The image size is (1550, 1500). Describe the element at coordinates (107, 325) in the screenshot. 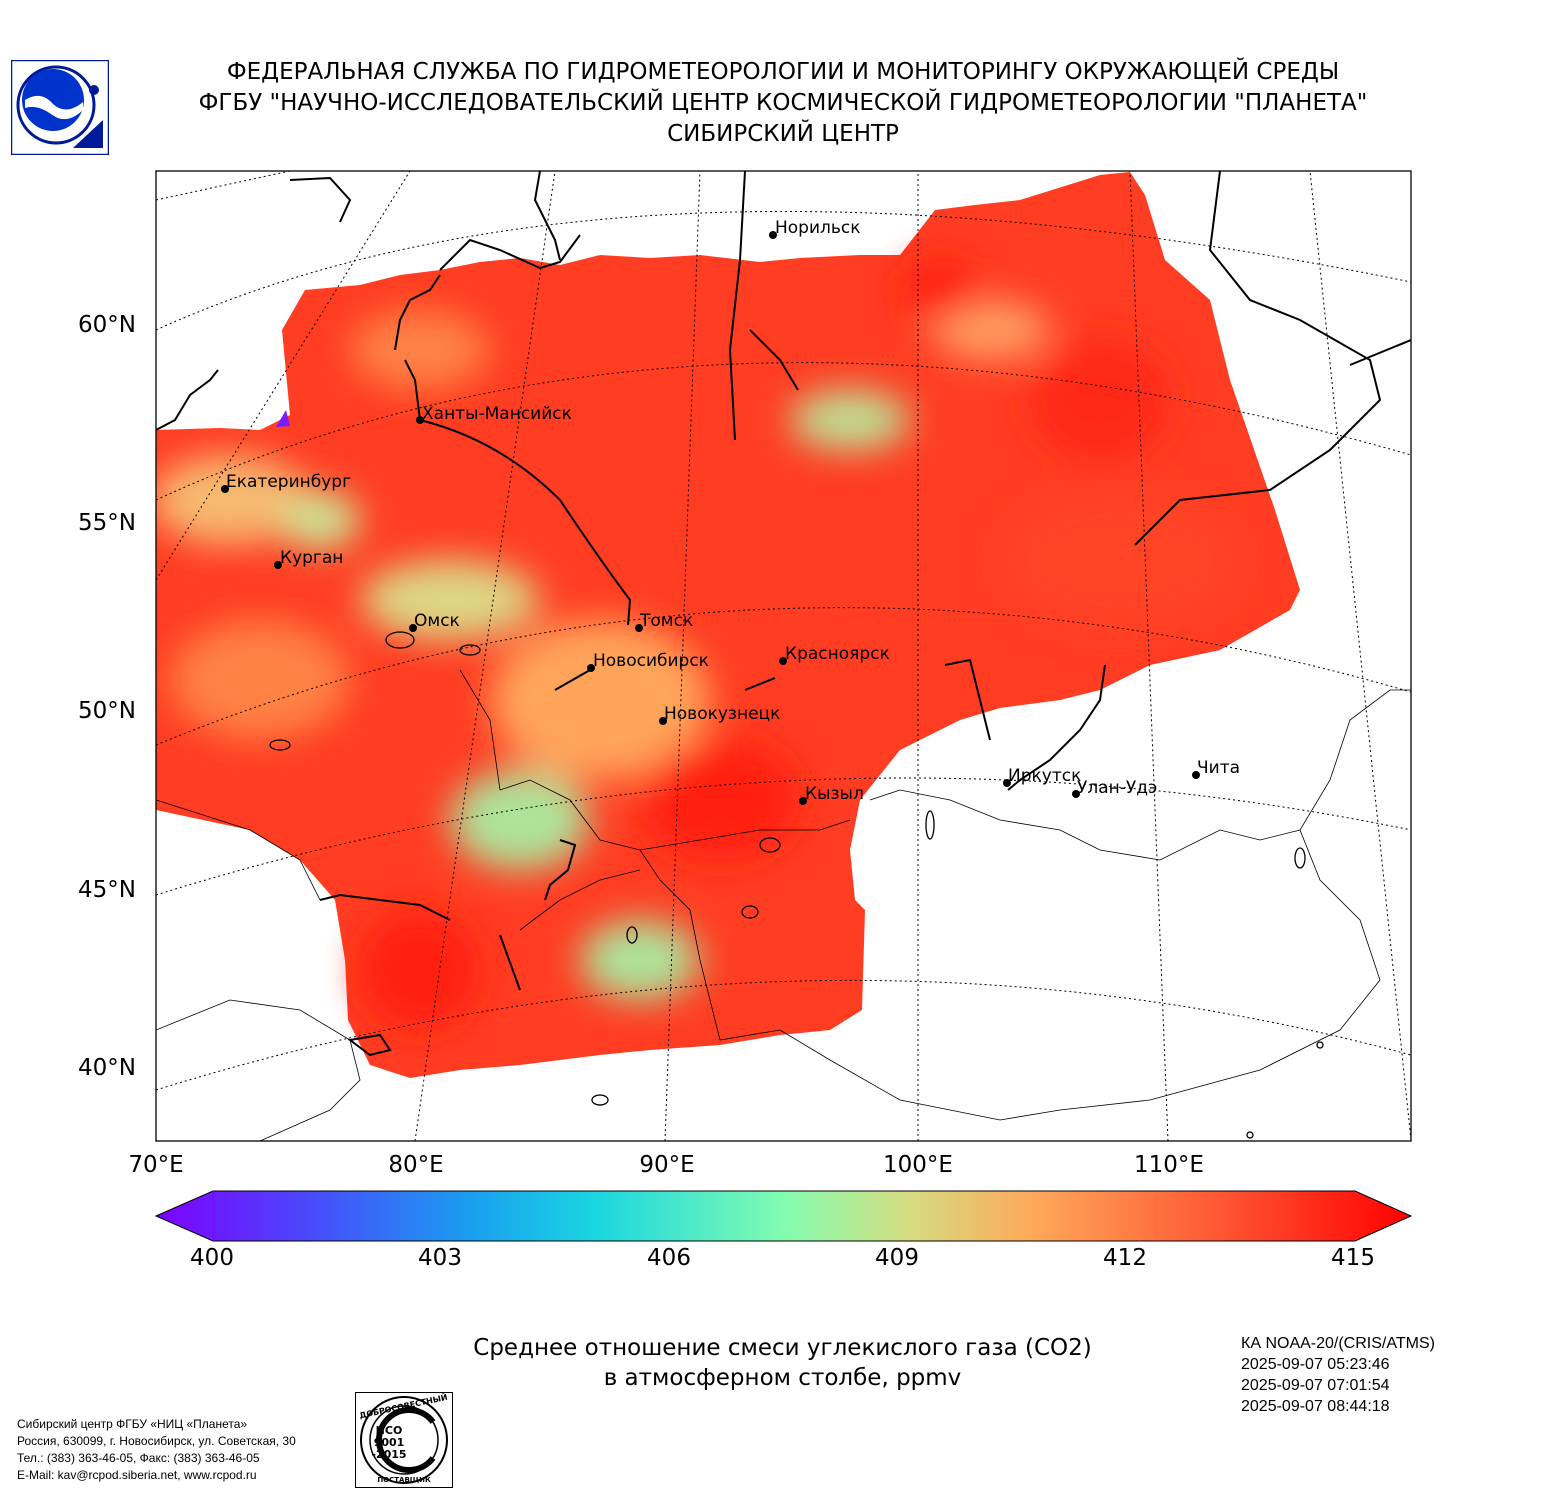

I see `lat-label-60: 60°N` at that location.